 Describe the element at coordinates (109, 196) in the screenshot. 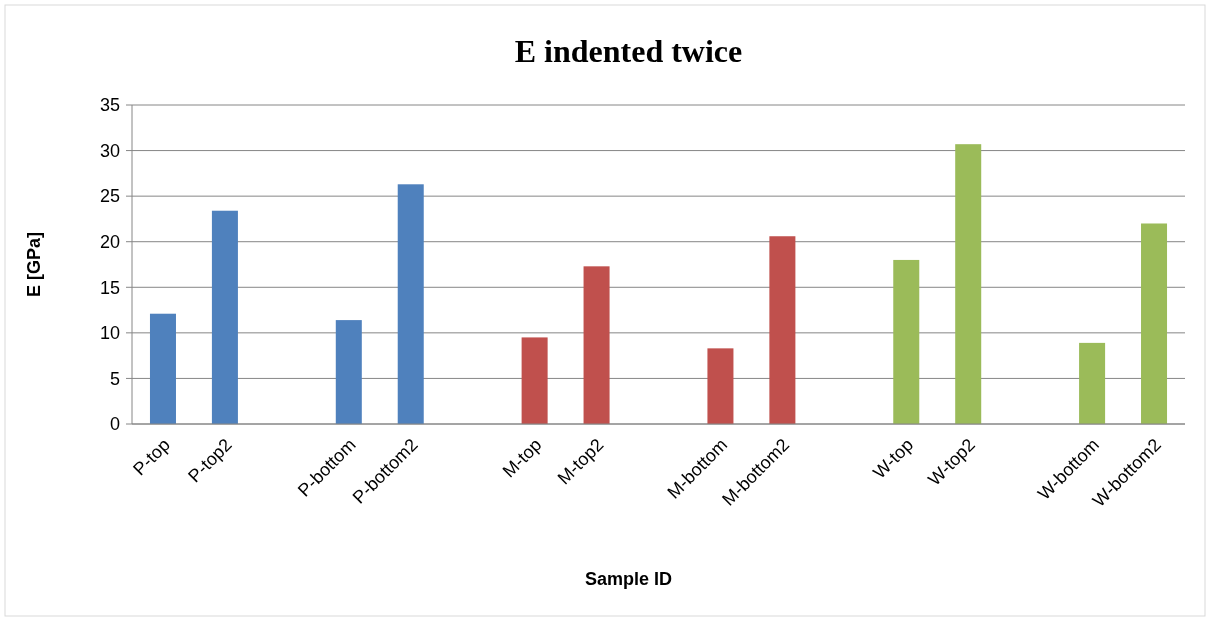

I see `y-tick-label: 25` at that location.